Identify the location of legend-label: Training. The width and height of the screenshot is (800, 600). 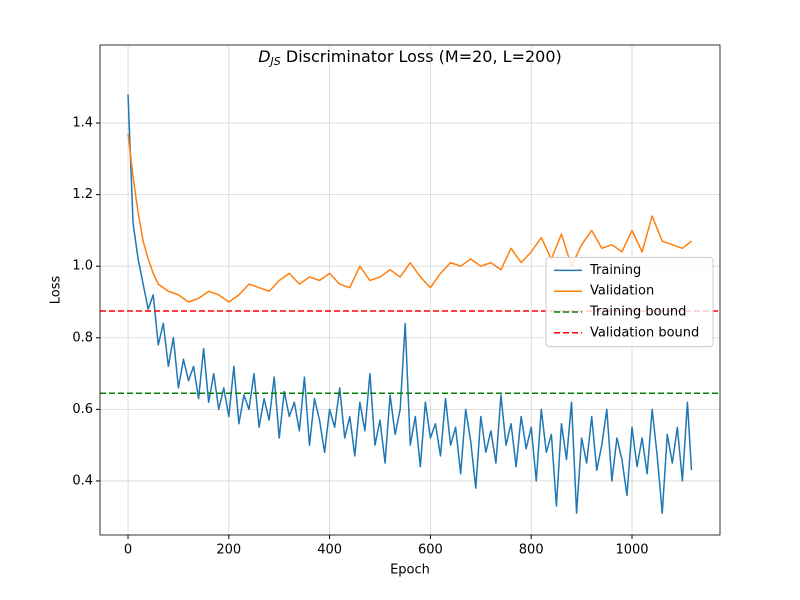
(615, 270).